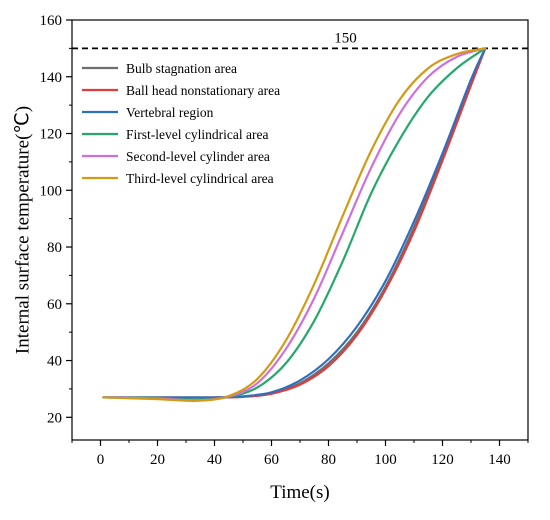 This screenshot has height=520, width=550. What do you see at coordinates (51, 191) in the screenshot?
I see `y-tick-label: 100` at bounding box center [51, 191].